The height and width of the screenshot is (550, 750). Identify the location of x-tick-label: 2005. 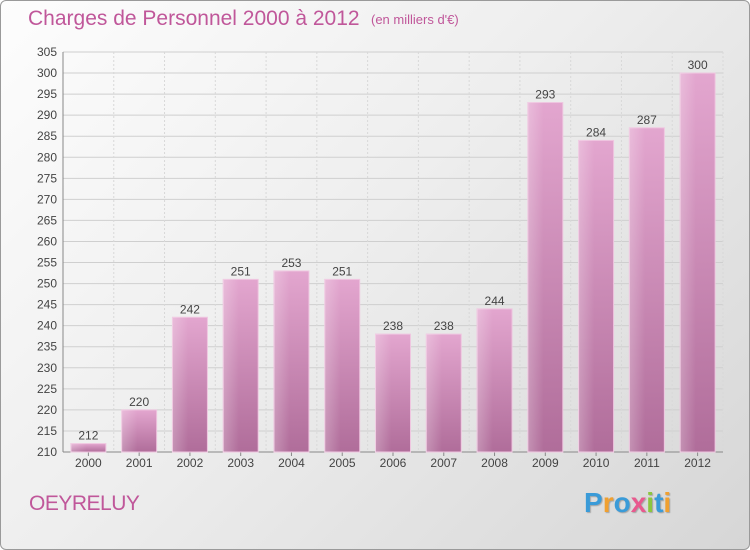
(342, 463).